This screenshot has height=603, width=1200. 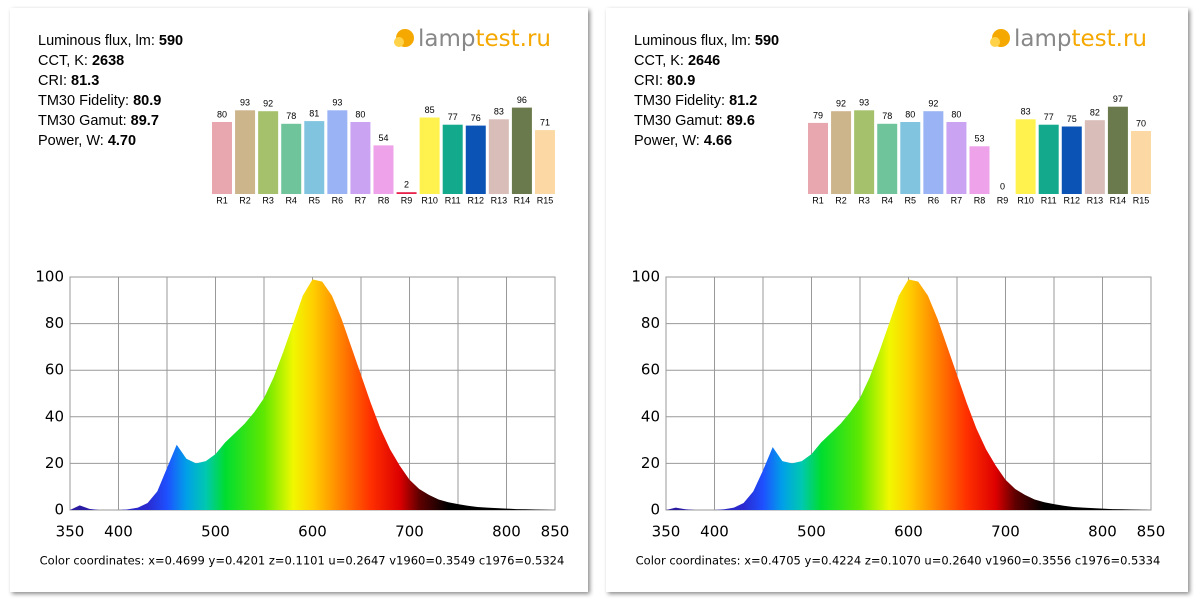 I want to click on bar-category-label: R2, so click(x=245, y=200).